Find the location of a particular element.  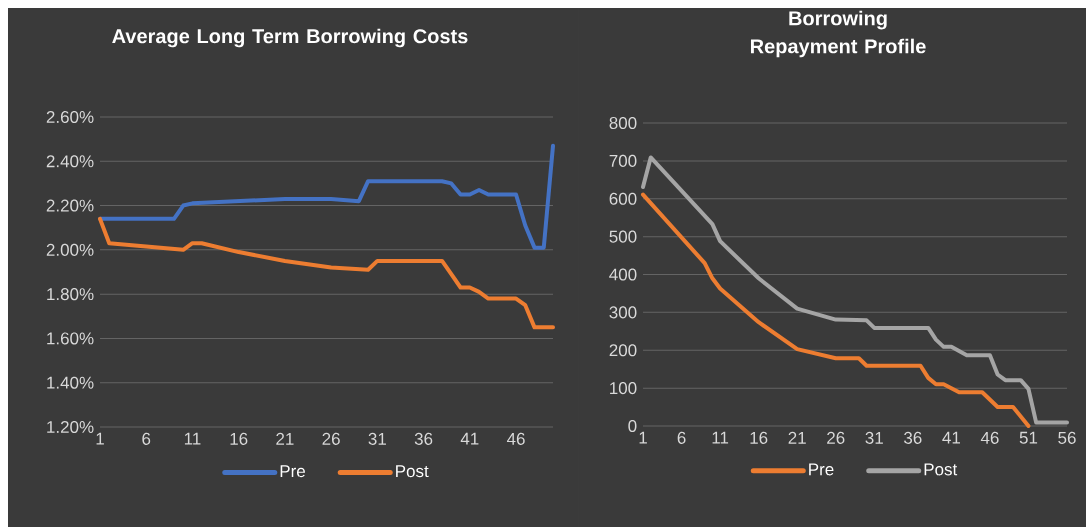

y-tick-label: 0 is located at coordinates (632, 426).